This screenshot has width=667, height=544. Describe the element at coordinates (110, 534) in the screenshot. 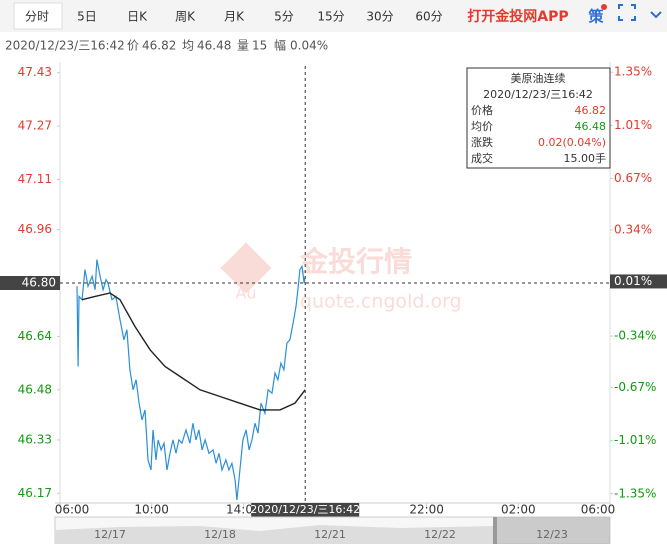

I see `navigator-date: 12/17` at that location.